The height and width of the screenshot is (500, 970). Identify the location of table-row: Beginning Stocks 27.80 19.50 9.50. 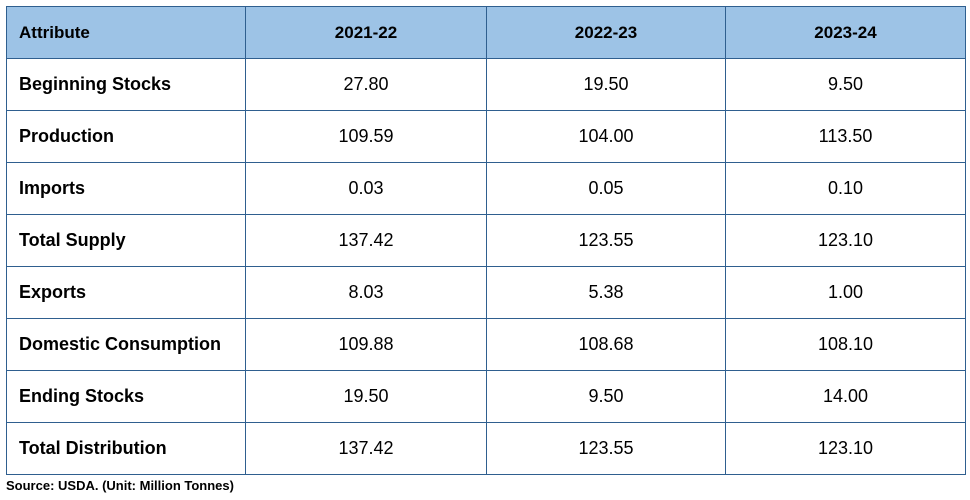
(486, 84).